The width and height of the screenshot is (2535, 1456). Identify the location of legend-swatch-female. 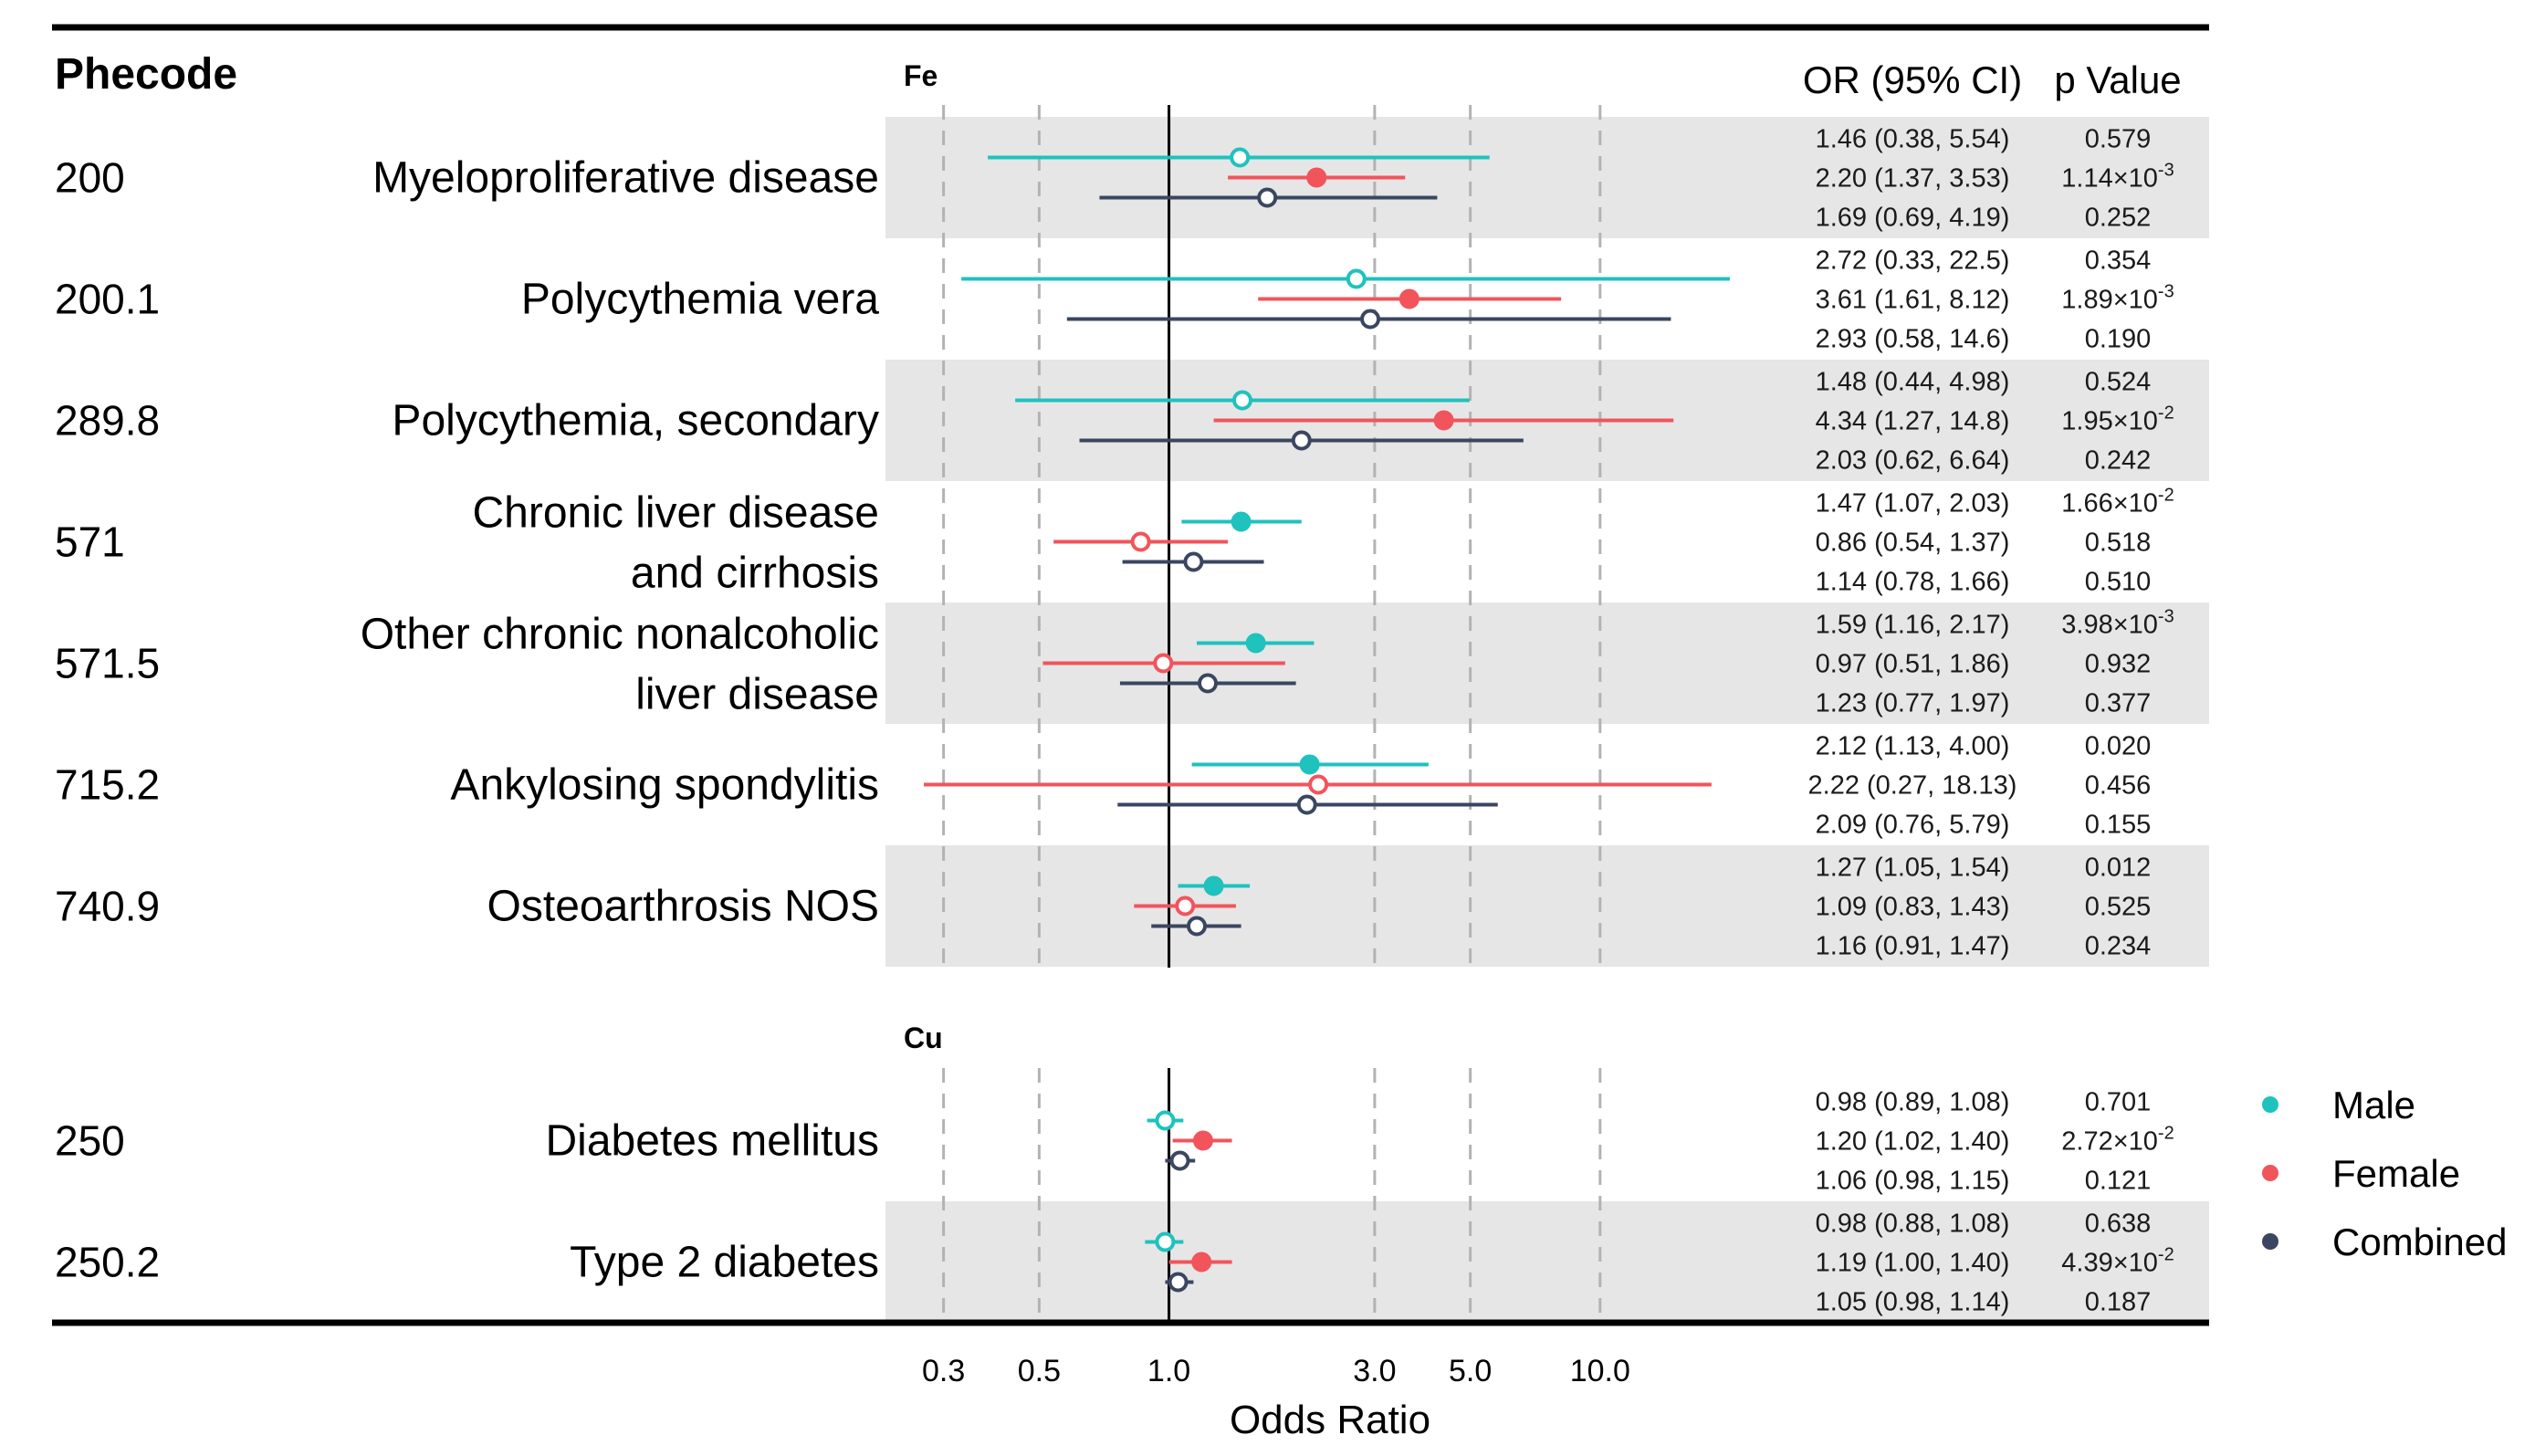
(2270, 1173).